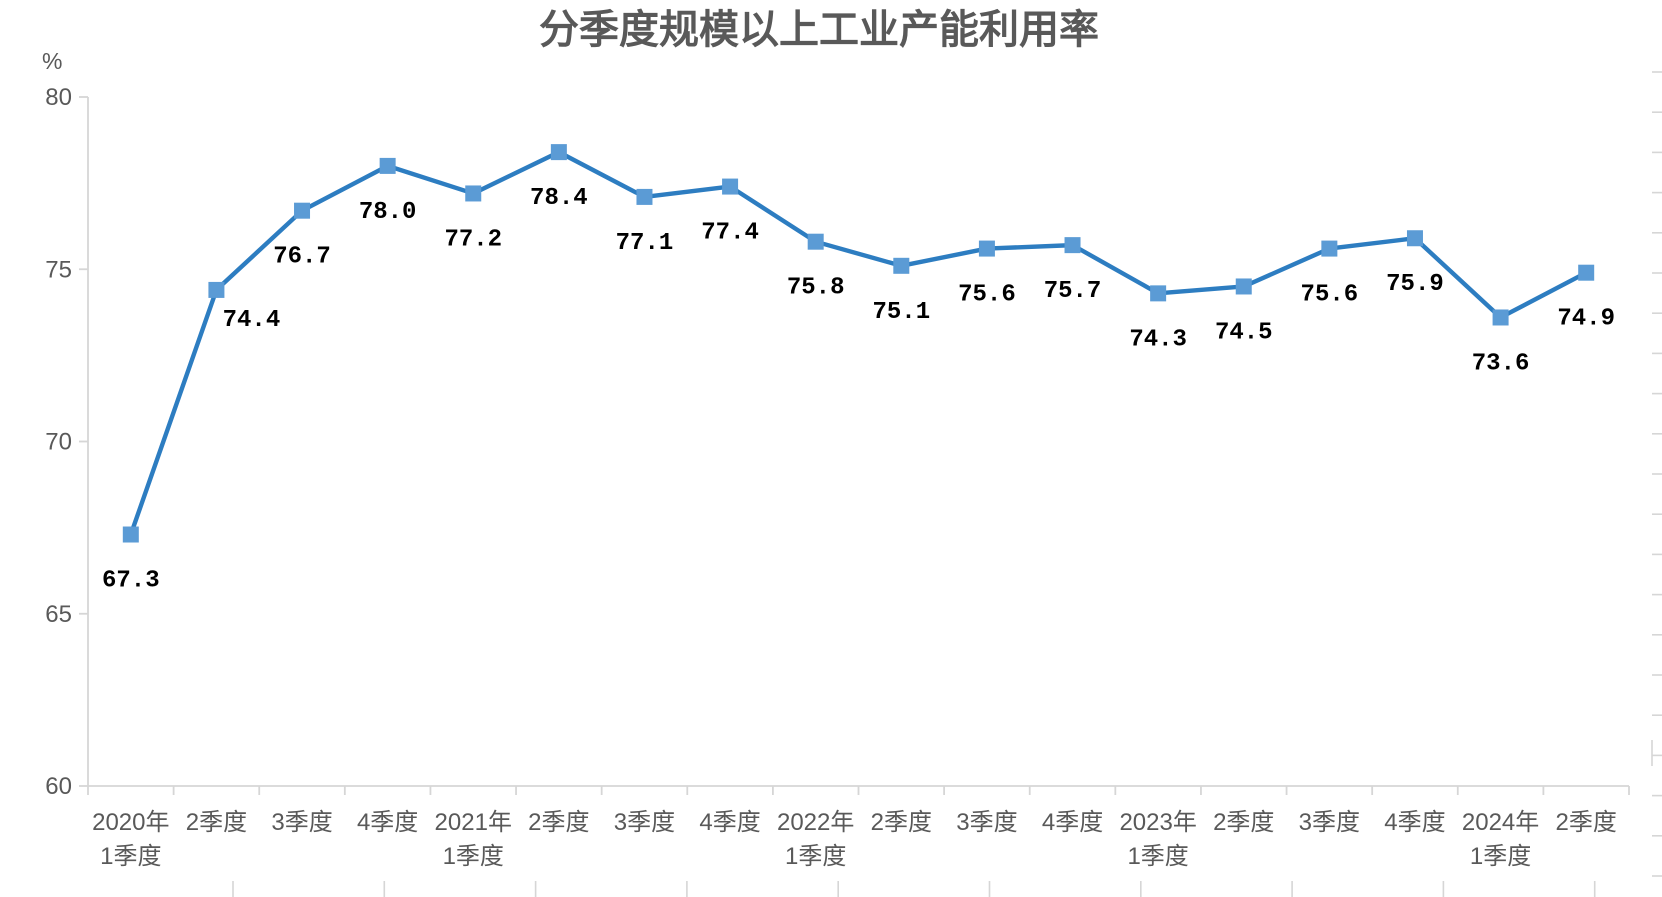 The height and width of the screenshot is (897, 1662). Describe the element at coordinates (1244, 332) in the screenshot. I see `data-point-label: 74.5` at that location.